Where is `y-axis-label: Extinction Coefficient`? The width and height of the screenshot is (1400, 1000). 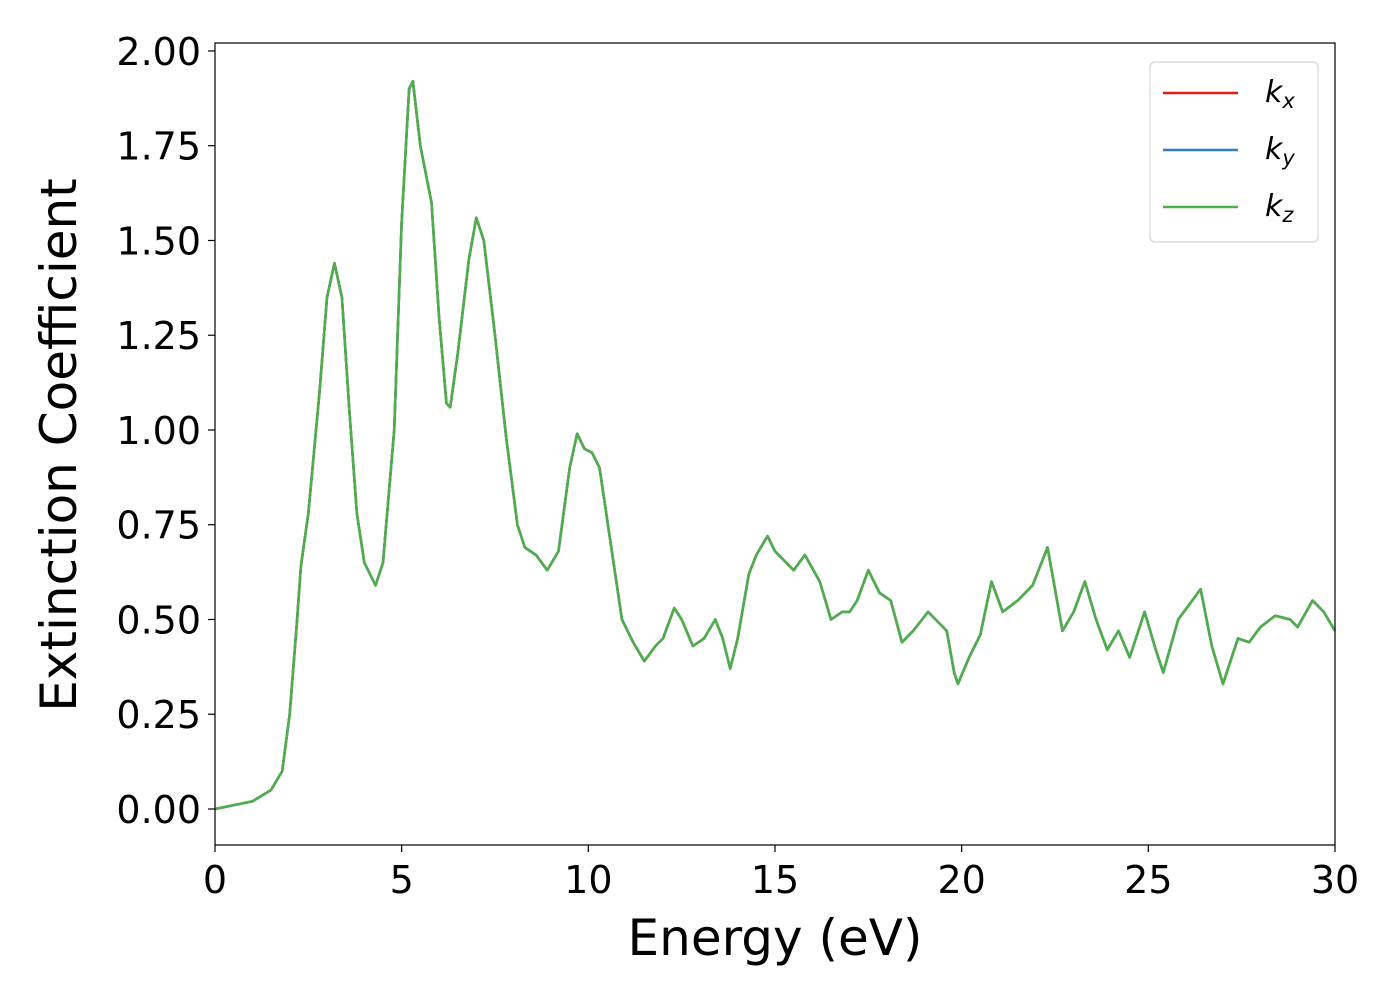 y-axis-label: Extinction Coefficient is located at coordinates (59, 445).